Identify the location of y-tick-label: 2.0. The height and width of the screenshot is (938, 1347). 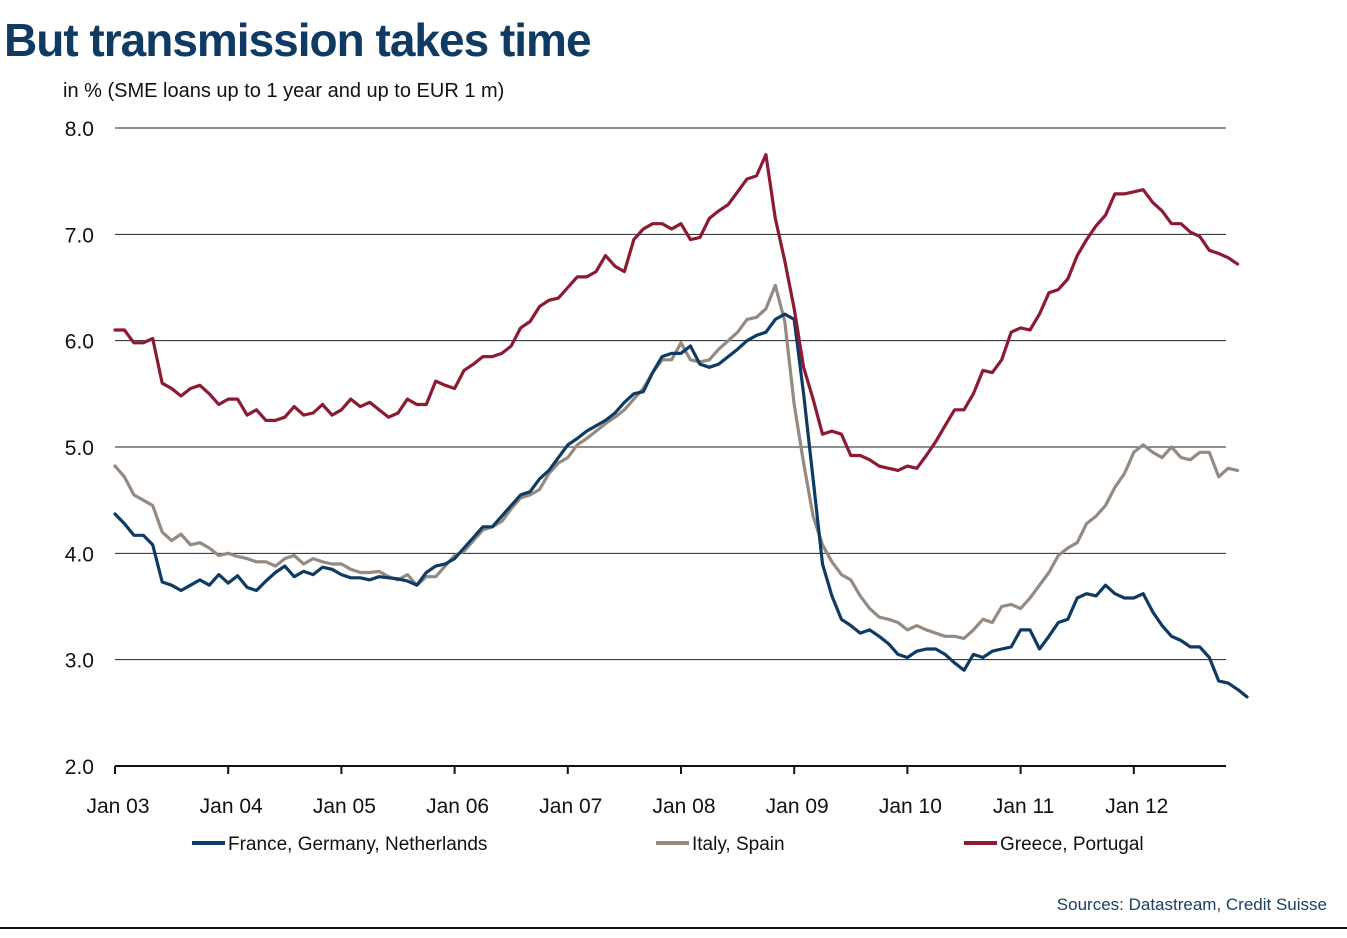
(79, 767).